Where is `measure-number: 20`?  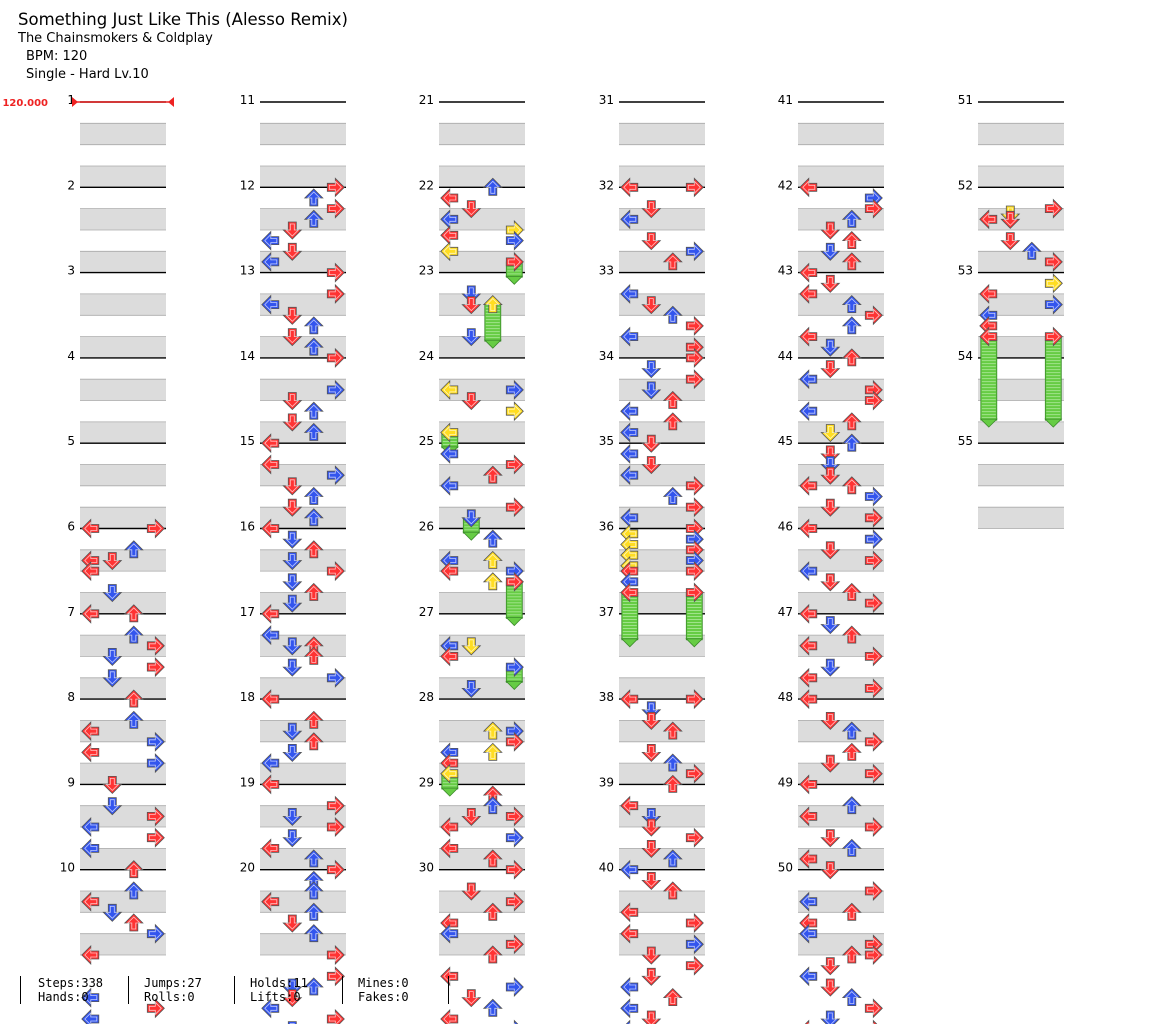
measure-number: 20 is located at coordinates (247, 868).